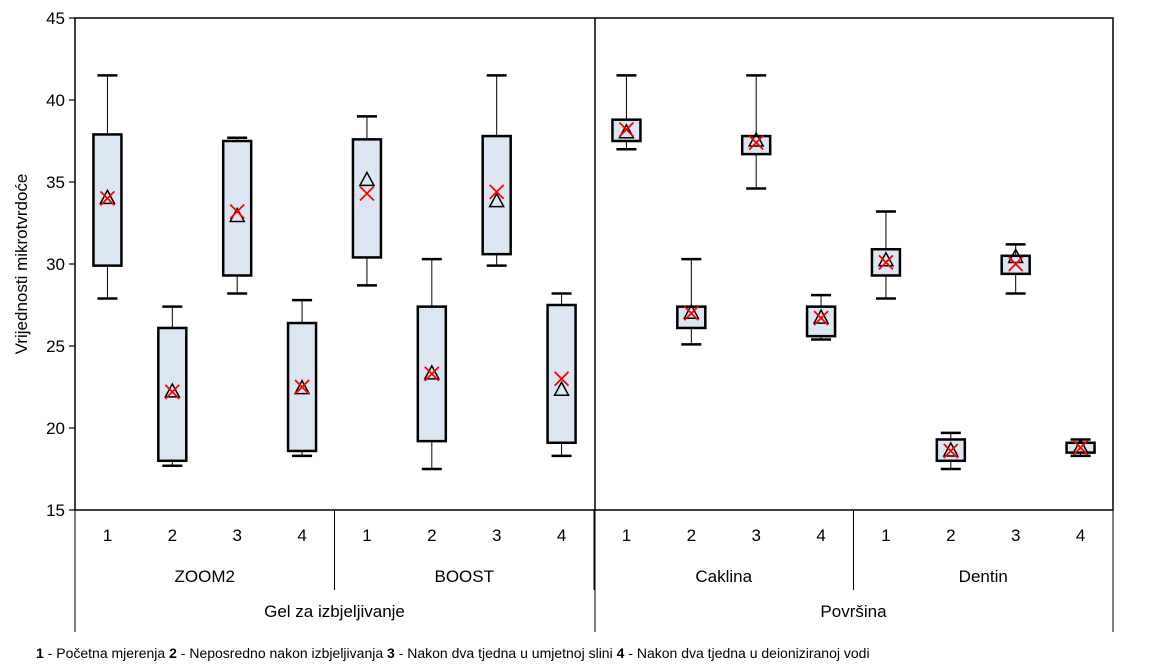 This screenshot has width=1168, height=664. I want to click on y-tick-label: 35, so click(55, 182).